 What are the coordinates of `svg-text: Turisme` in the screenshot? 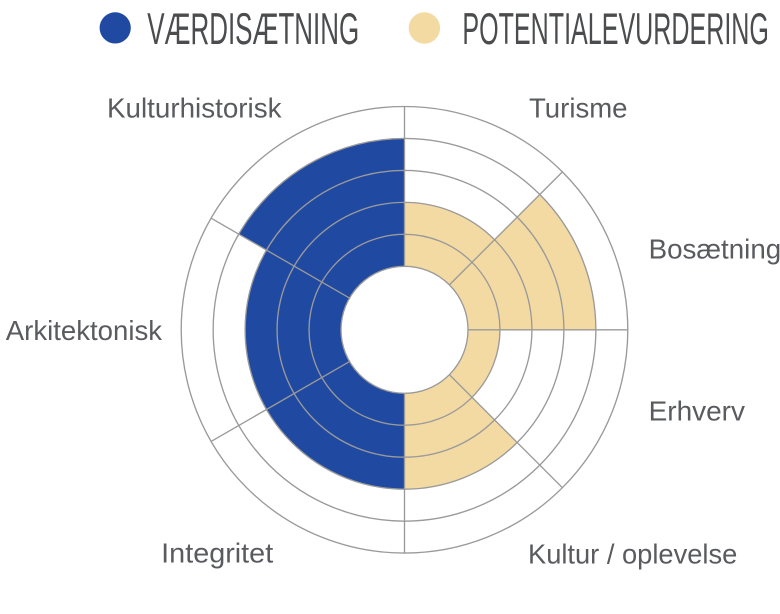 It's located at (578, 107).